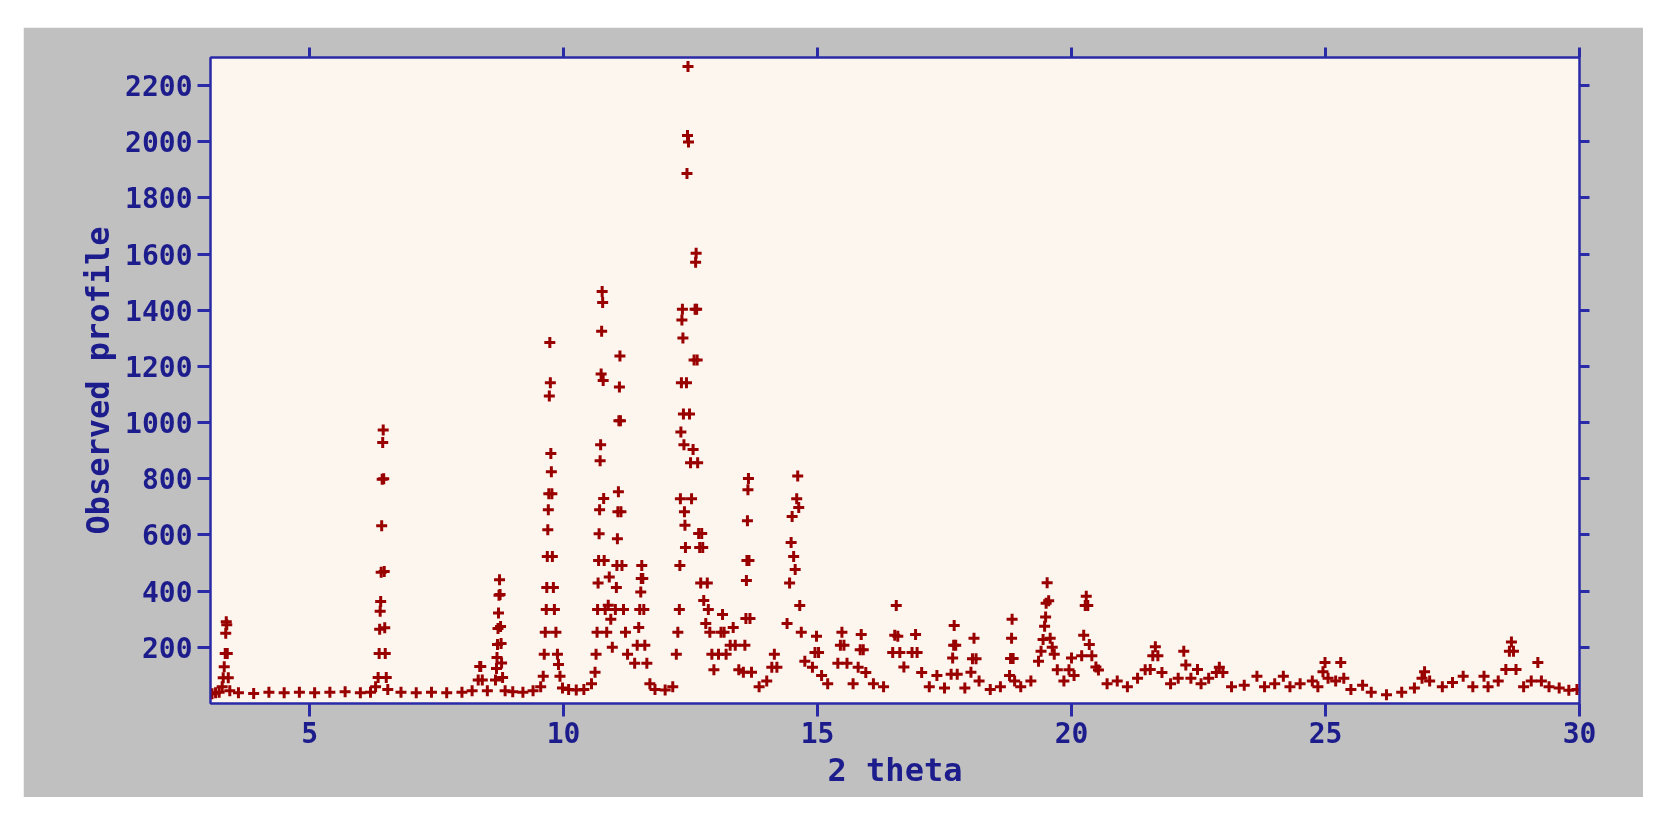 Image resolution: width=1671 pixels, height=824 pixels. What do you see at coordinates (167, 480) in the screenshot?
I see `y-tick-label: 800` at bounding box center [167, 480].